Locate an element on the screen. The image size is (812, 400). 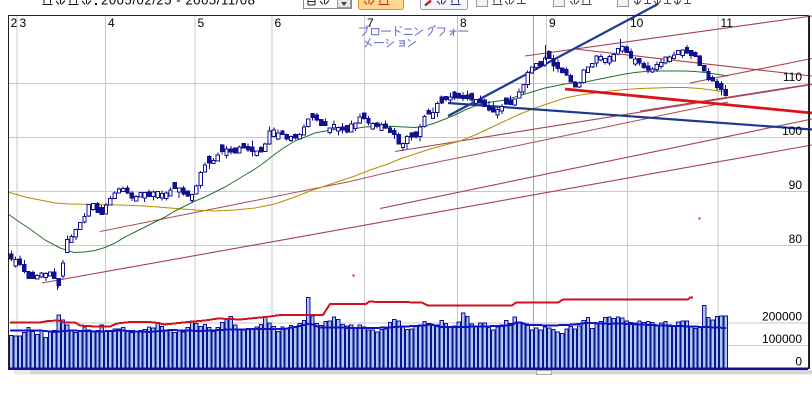
svg-text: 110 is located at coordinates (792, 77).